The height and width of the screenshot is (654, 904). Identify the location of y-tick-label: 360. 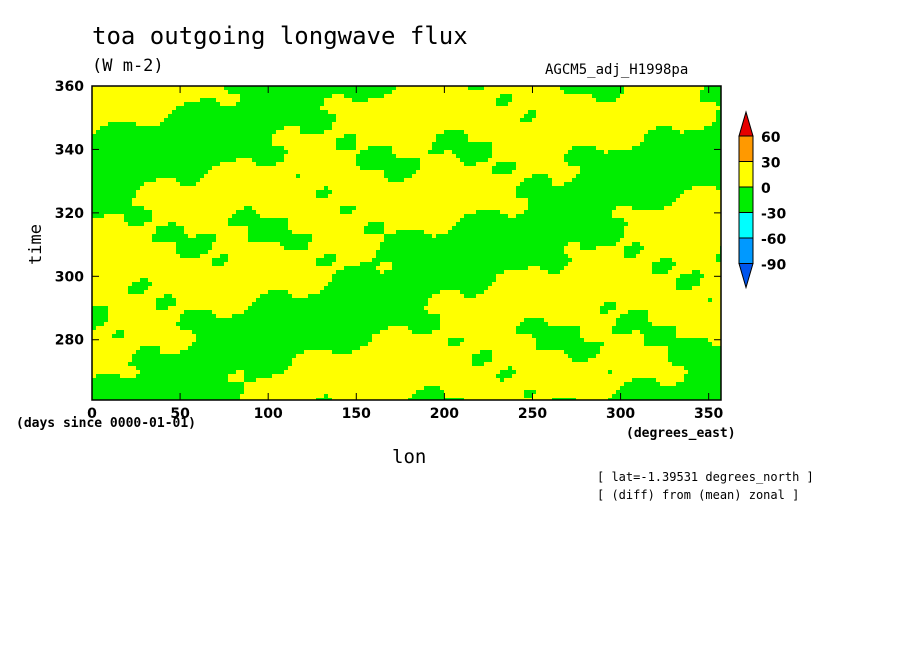
(69, 87).